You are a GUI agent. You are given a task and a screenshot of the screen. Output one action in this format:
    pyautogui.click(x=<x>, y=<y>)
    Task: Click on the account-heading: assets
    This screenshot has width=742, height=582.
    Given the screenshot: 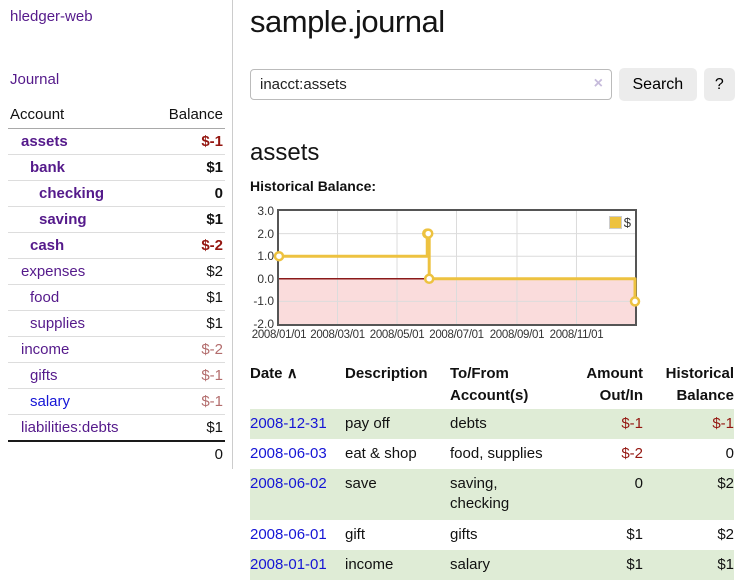 What is the action you would take?
    pyautogui.click(x=285, y=152)
    